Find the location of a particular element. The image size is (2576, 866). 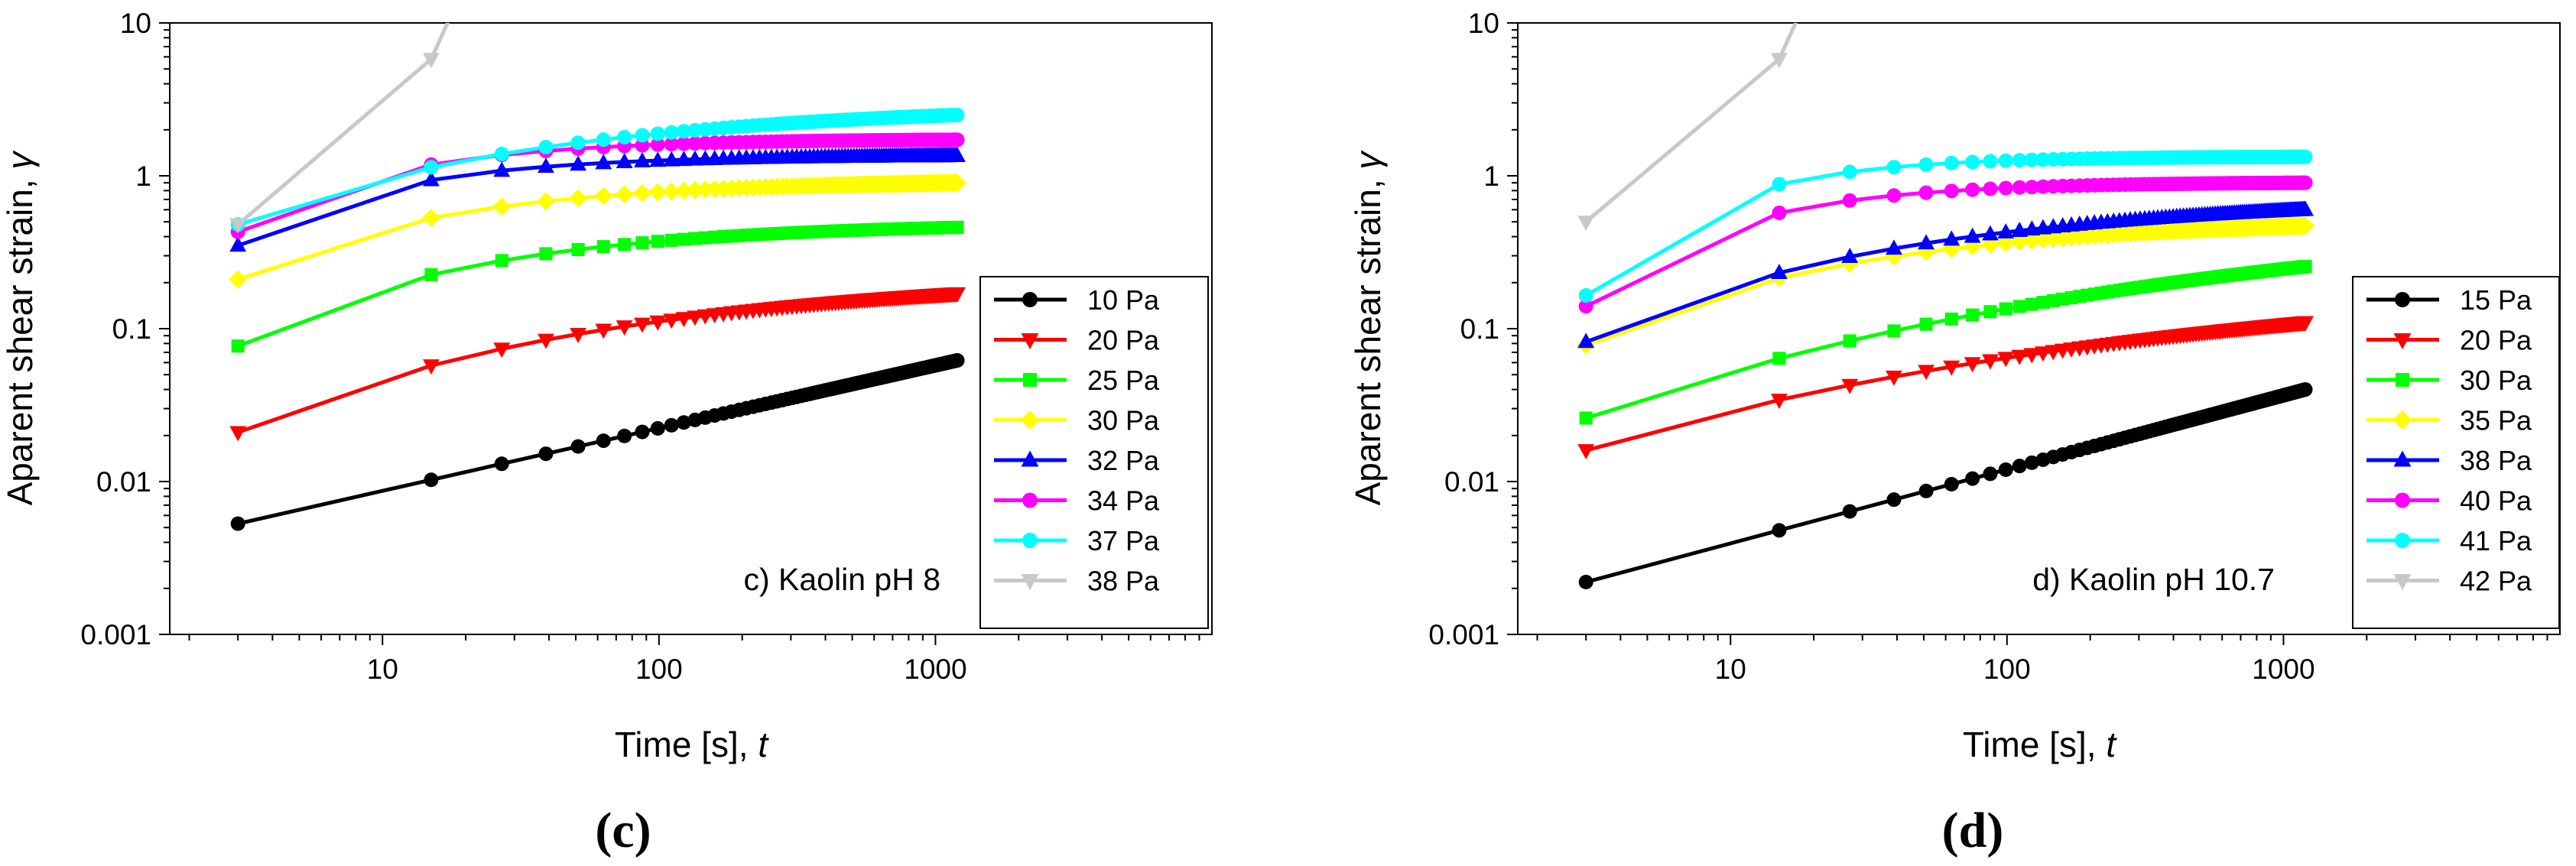

legend-item: 20 Pa is located at coordinates (1077, 340).